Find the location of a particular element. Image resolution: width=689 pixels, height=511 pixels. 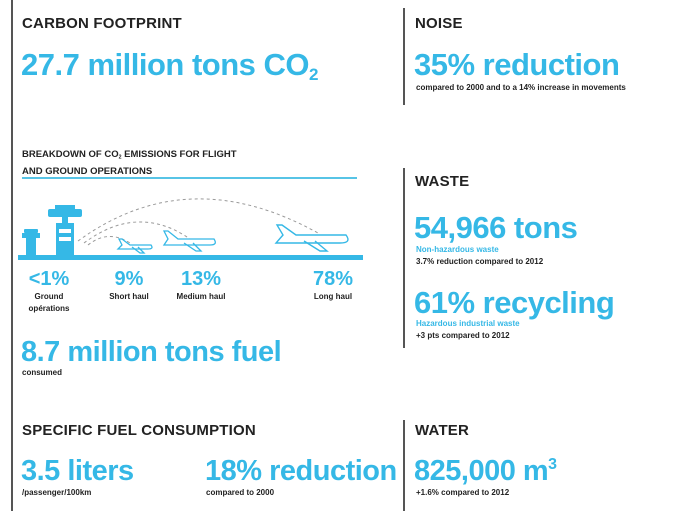

breakdown-item-ground: <1% Ground opérations is located at coordinates (49, 291).